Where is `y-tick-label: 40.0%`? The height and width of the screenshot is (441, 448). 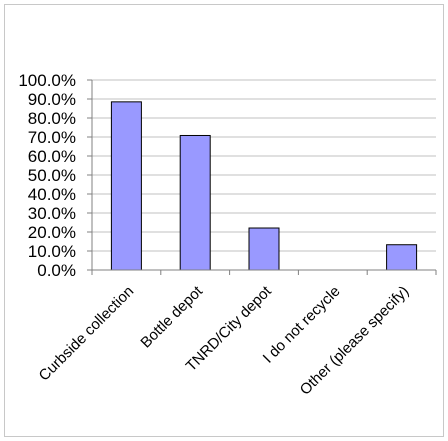 y-tick-label: 40.0% is located at coordinates (52, 194).